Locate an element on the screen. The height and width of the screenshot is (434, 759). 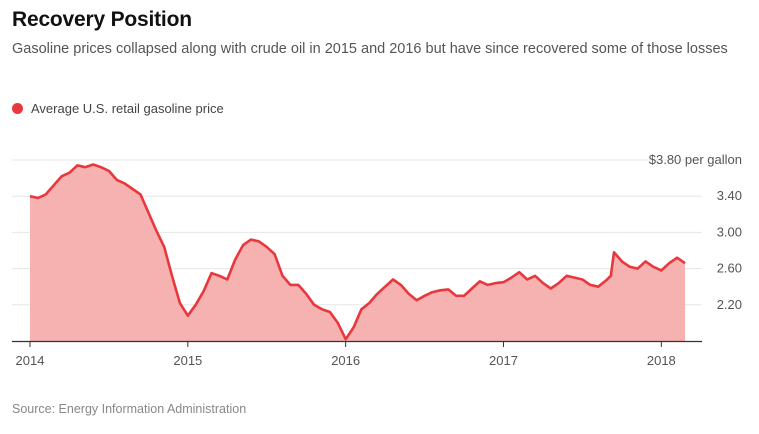
x-tick-label: 2018 is located at coordinates (661, 360).